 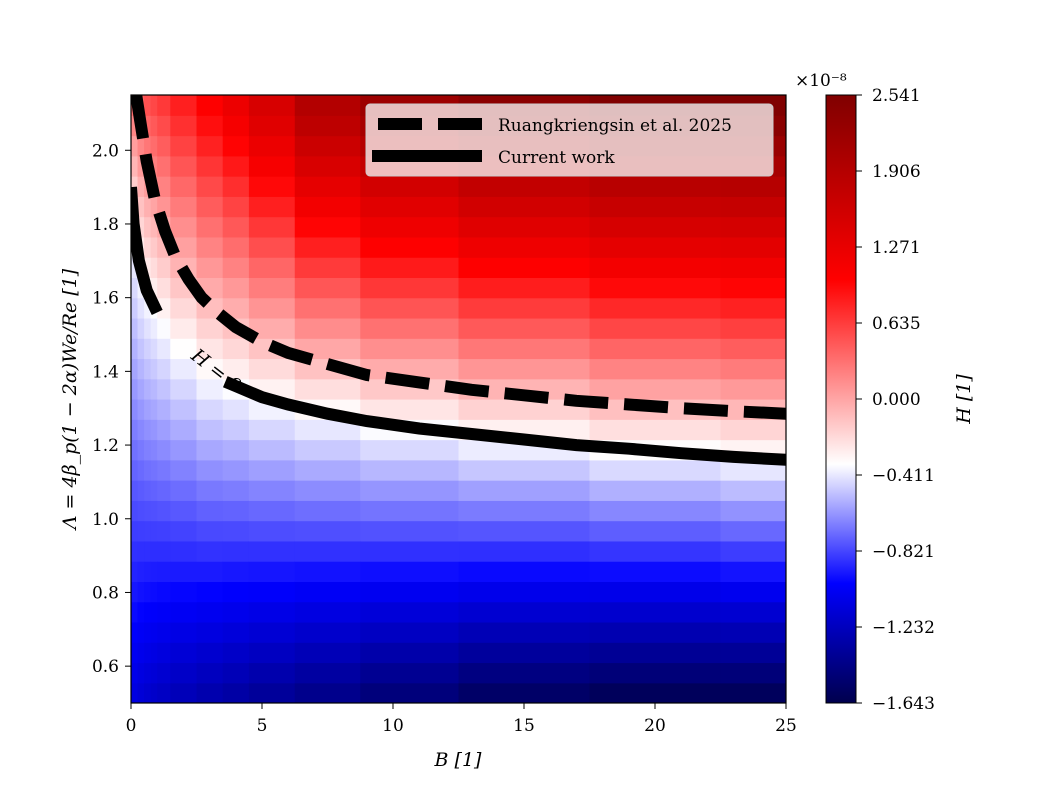 I want to click on colorbar-label: H [1], so click(x=964, y=399).